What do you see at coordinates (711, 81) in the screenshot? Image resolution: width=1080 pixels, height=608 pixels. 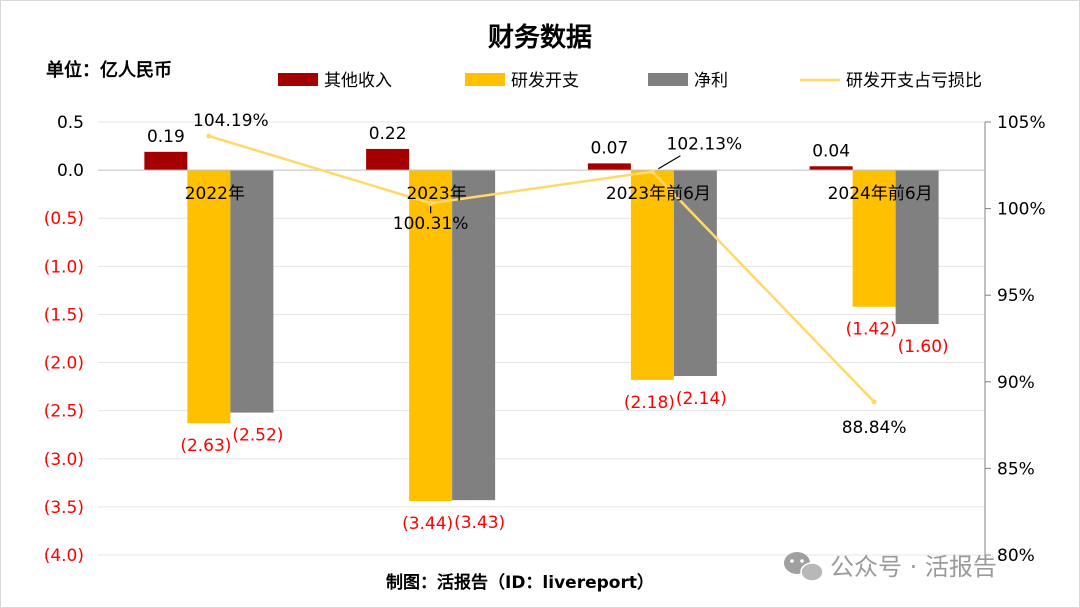 I see `legend-entry: 净利` at bounding box center [711, 81].